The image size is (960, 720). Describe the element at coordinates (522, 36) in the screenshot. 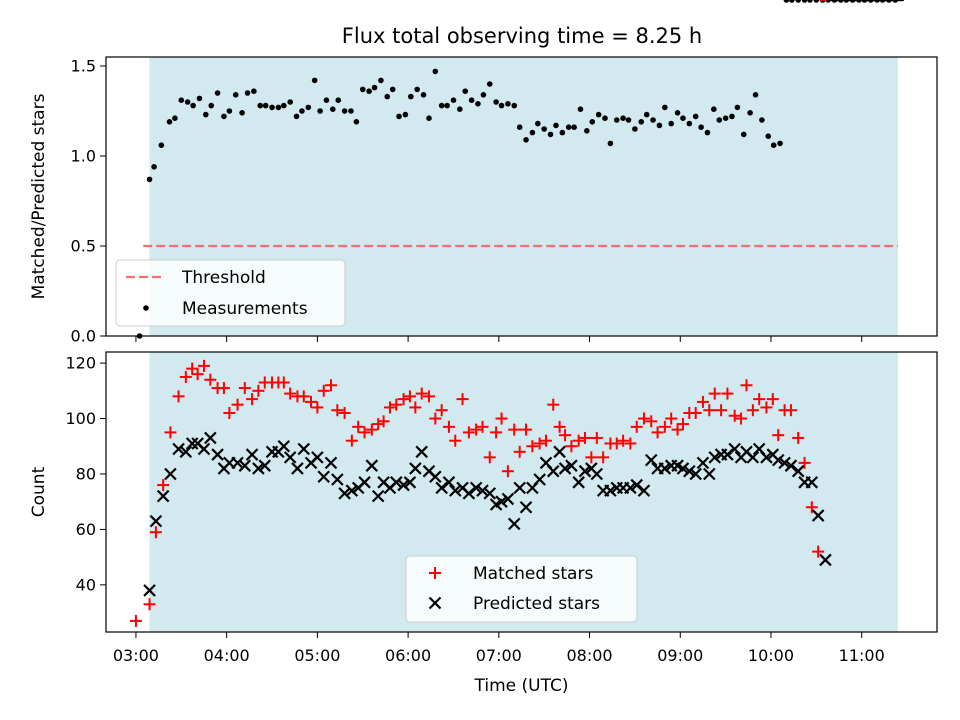

I see `chart-title: Flux total observing time = 8.25 h` at that location.